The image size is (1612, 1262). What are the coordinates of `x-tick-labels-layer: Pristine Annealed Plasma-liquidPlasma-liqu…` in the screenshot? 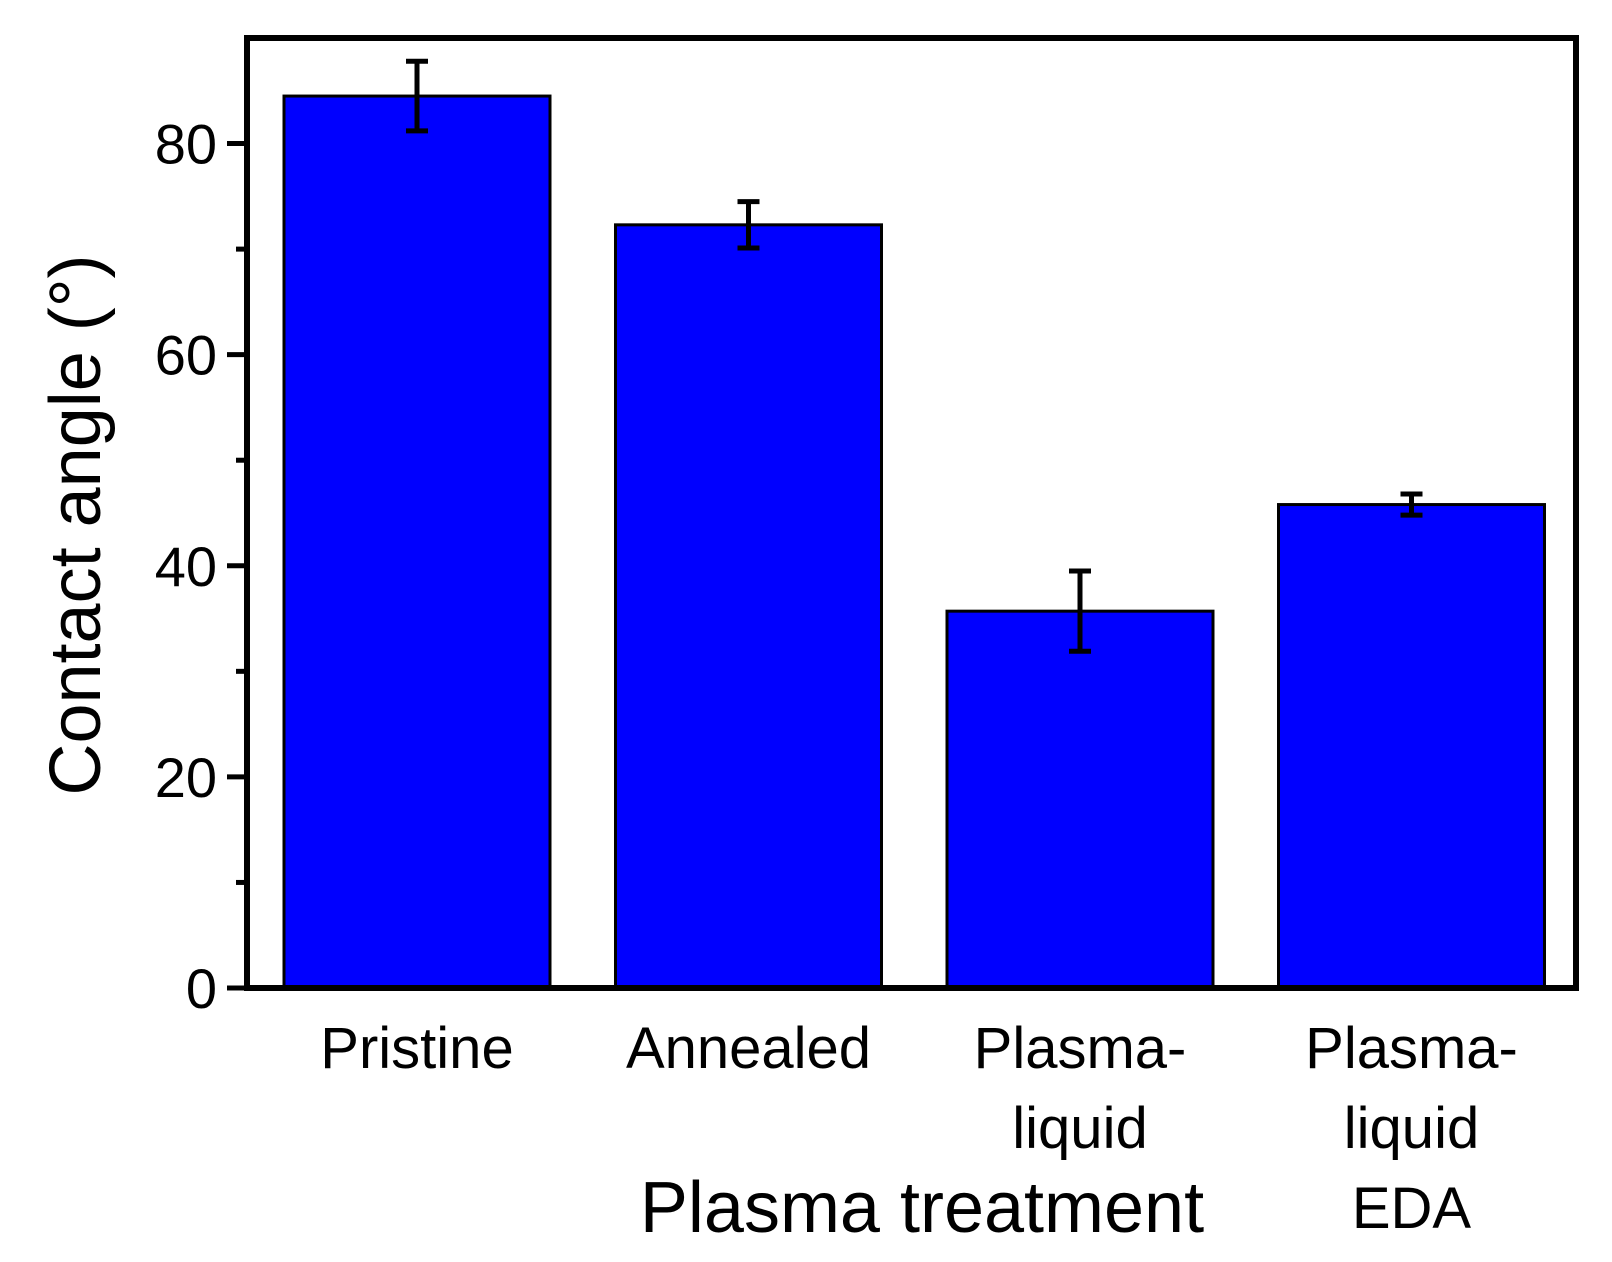 It's located at (919, 1128).